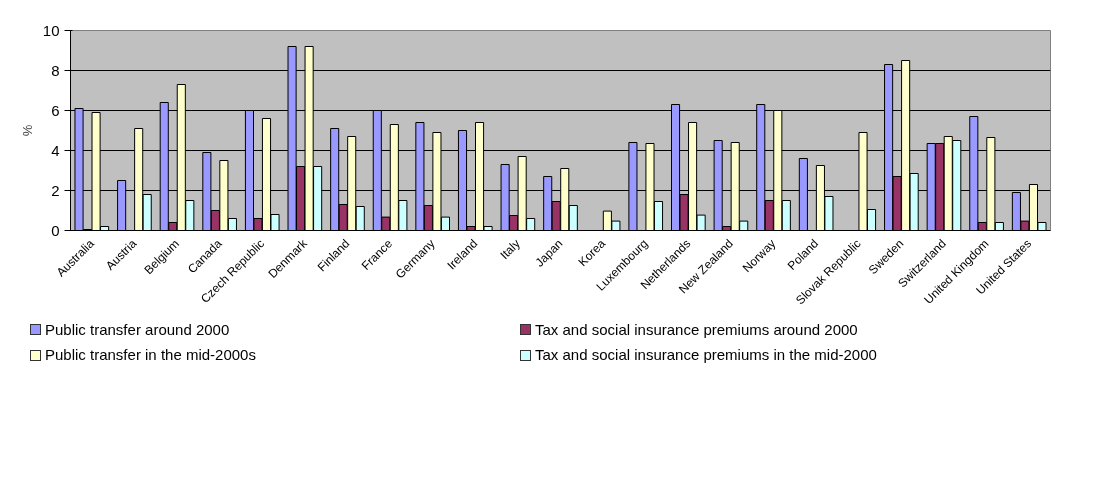  Describe the element at coordinates (150, 355) in the screenshot. I see `legend-label: Public transfer in the mid-2000s` at that location.